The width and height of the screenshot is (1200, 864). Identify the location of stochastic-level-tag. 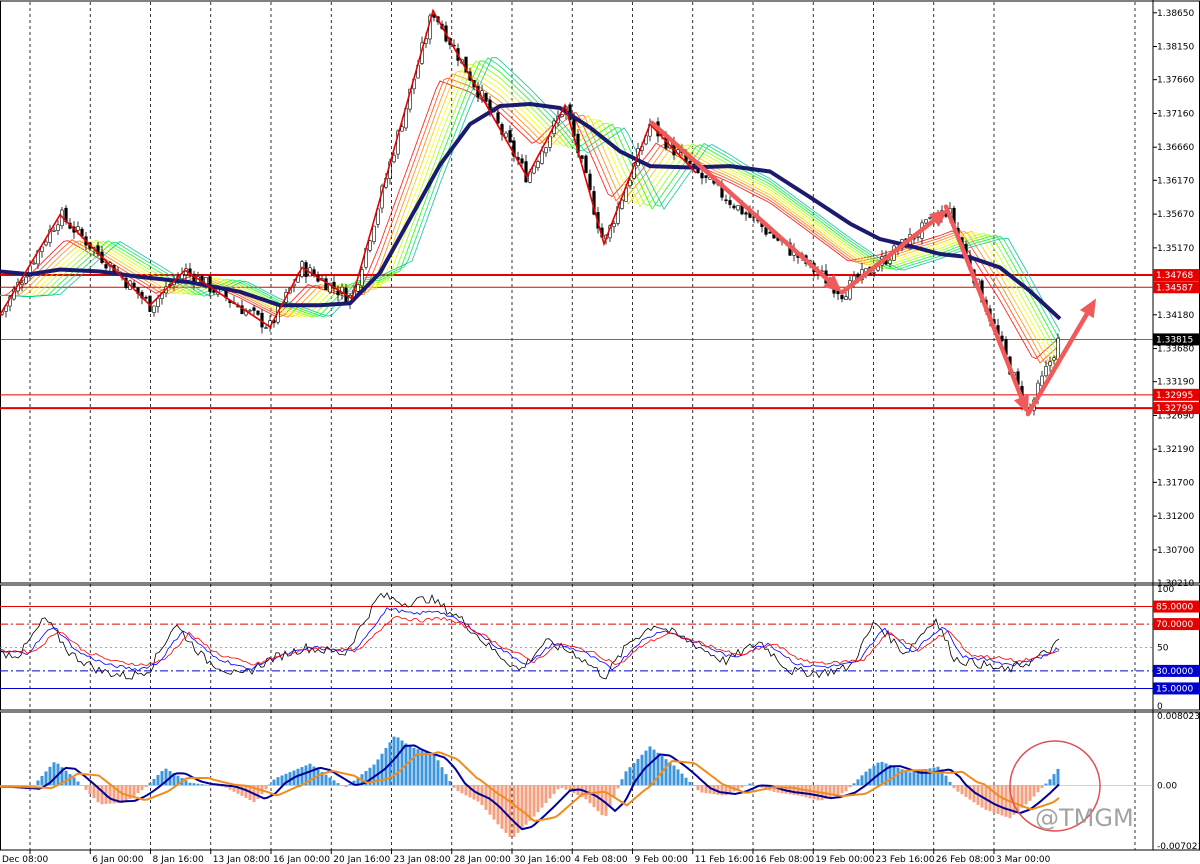
(1176, 624).